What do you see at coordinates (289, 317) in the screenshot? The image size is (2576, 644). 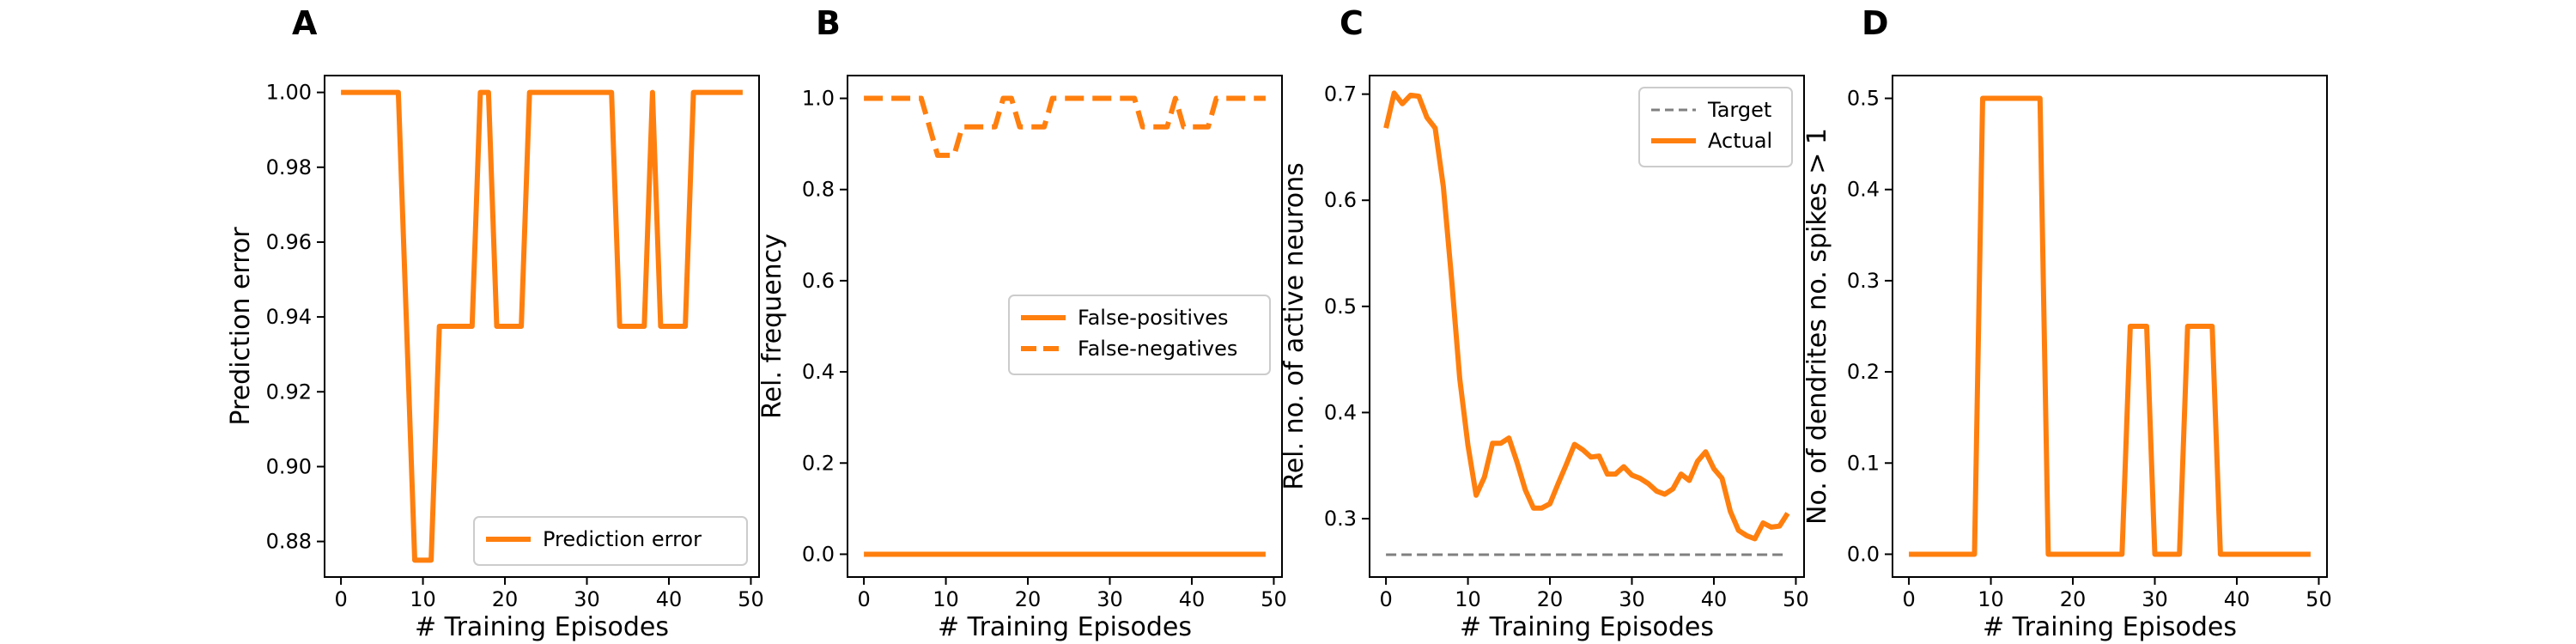 I see `y-tick-label: 0.94` at bounding box center [289, 317].